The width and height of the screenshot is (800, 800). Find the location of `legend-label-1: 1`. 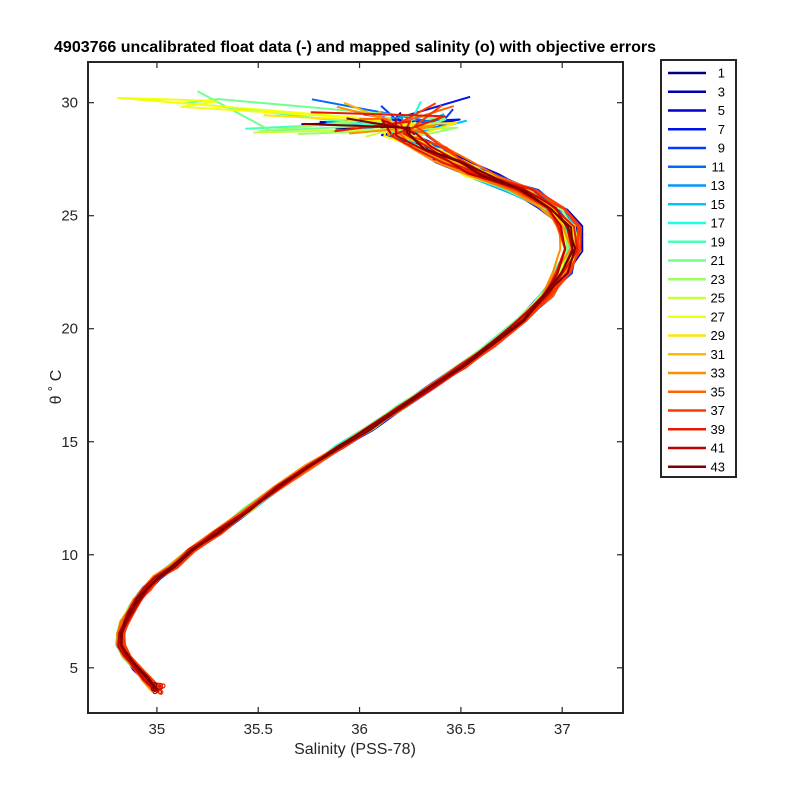

legend-label-1: 1 is located at coordinates (721, 73).